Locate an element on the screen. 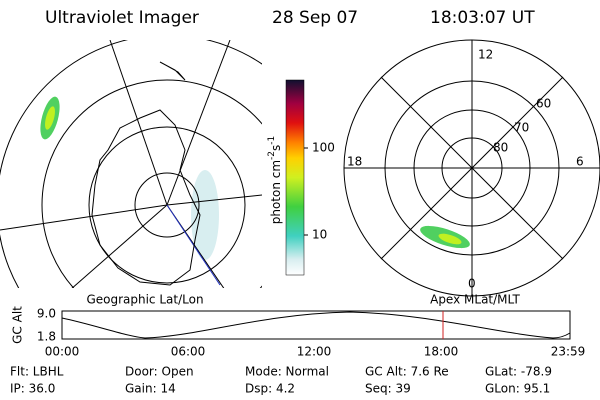 The width and height of the screenshot is (600, 400). polar-label: 6 is located at coordinates (580, 162).